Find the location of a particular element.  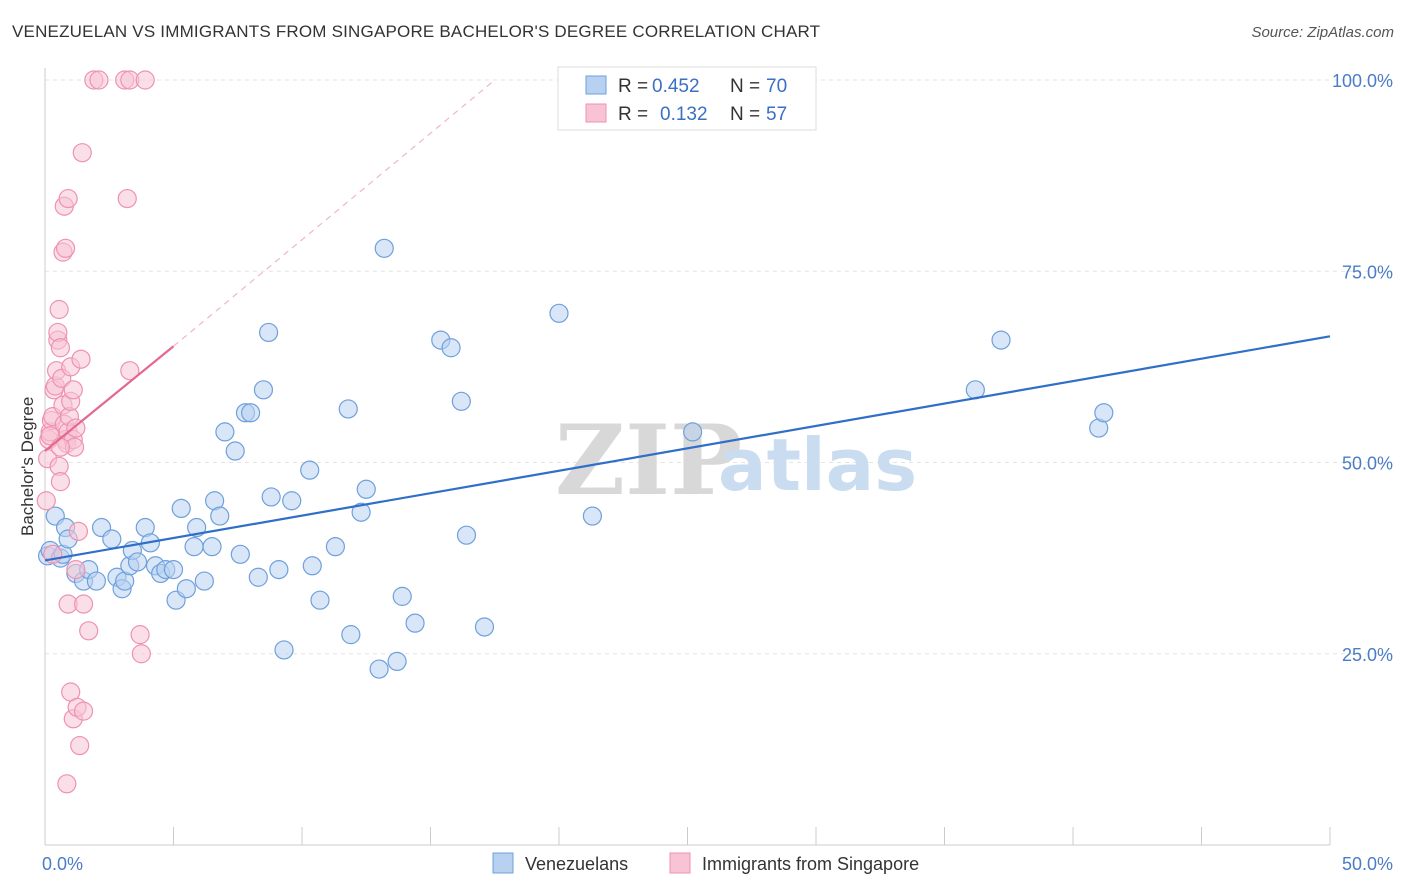

y-tick-labels: 25.0% 50.0% 75.0% 100.0% is located at coordinates (1362, 368).